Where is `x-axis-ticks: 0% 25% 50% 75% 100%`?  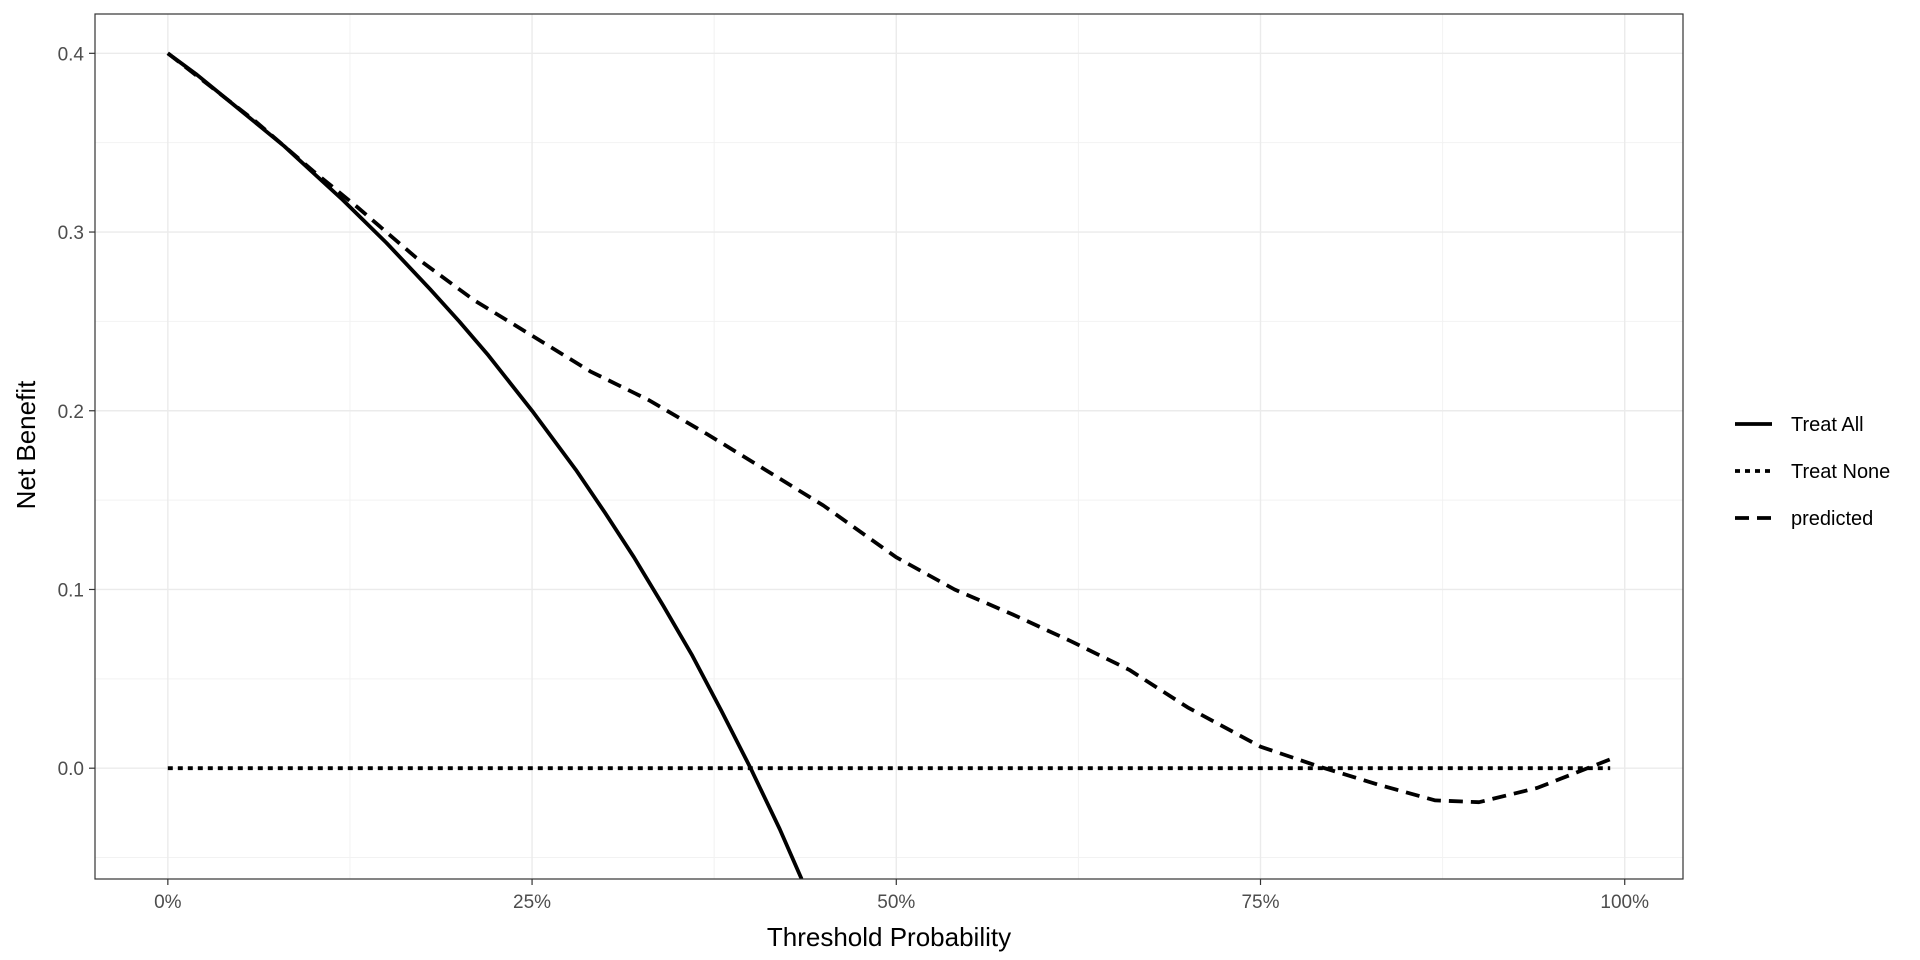
x-axis-ticks: 0% 25% 50% 75% 100% is located at coordinates (901, 896).